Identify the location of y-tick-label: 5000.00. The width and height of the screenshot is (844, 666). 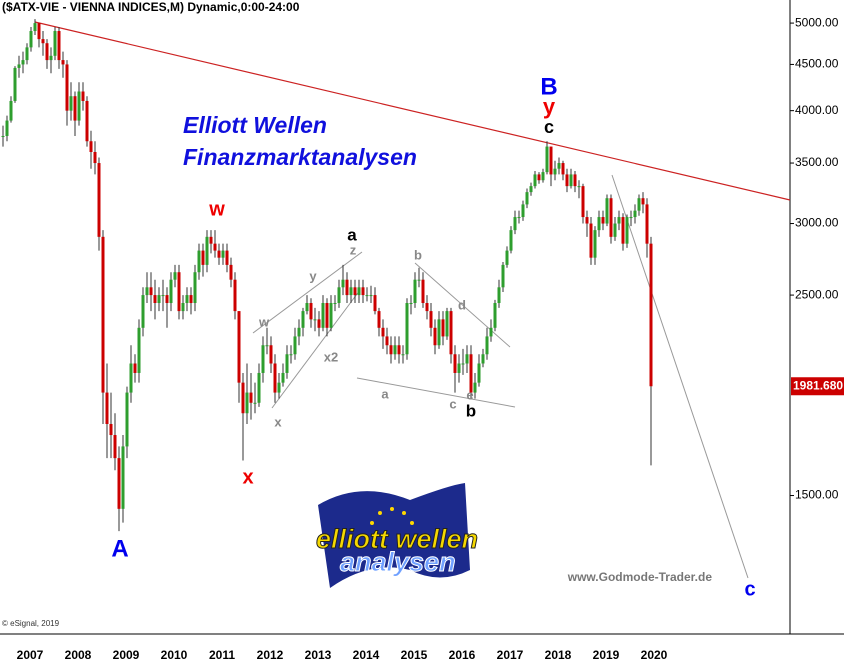
(817, 22).